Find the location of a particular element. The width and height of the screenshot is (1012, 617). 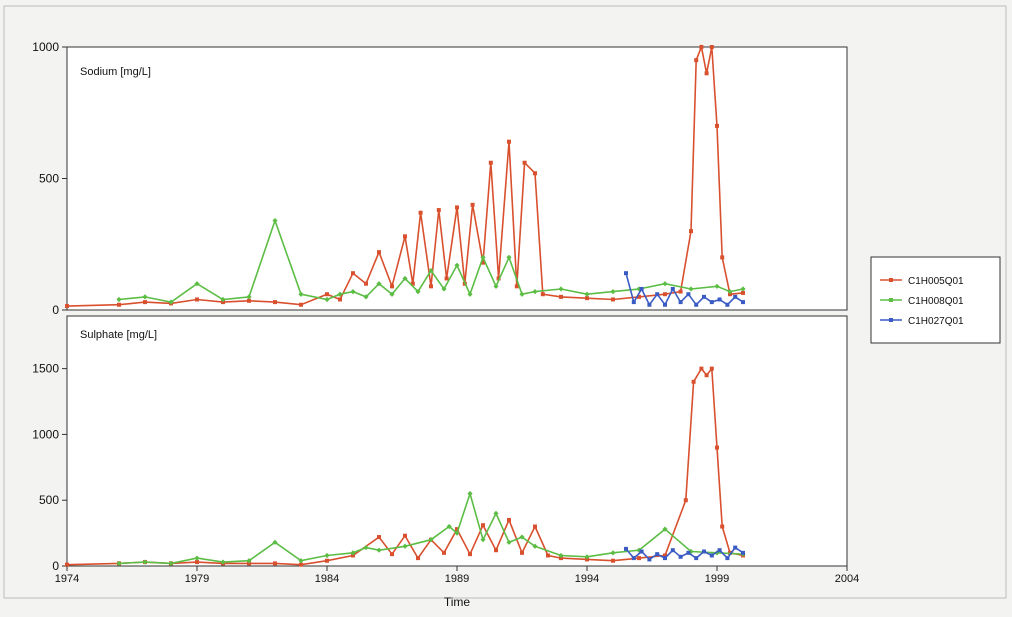

sodium-series-c1h008q01-line is located at coordinates (431, 260).